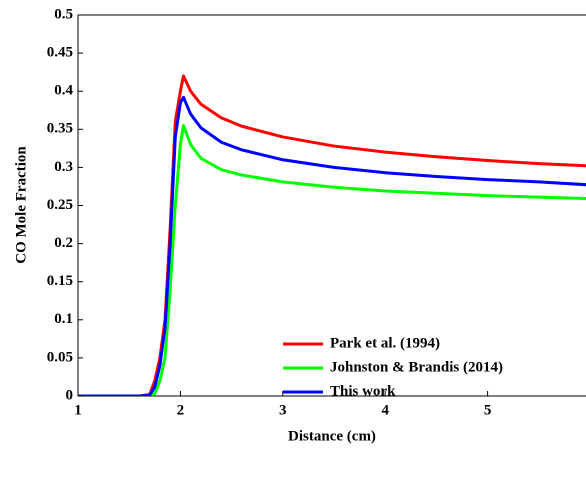 The height and width of the screenshot is (477, 586). What do you see at coordinates (60, 53) in the screenshot?
I see `y-tick-label: 0.45` at bounding box center [60, 53].